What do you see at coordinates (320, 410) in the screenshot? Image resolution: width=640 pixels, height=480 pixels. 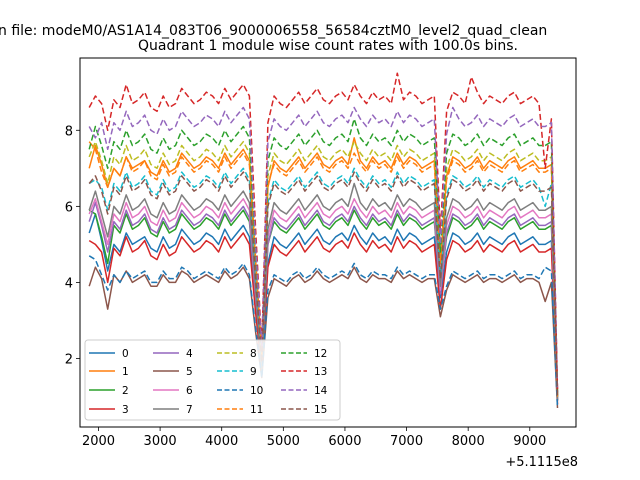 I see `legend-label-15: 15` at bounding box center [320, 410].